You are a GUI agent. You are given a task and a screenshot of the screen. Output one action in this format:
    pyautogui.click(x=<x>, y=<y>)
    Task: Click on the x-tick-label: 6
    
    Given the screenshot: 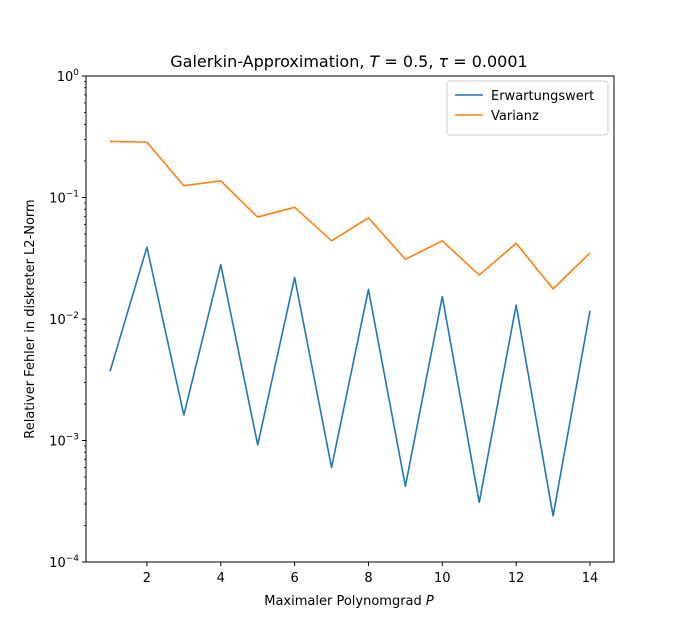 What is the action you would take?
    pyautogui.click(x=294, y=578)
    